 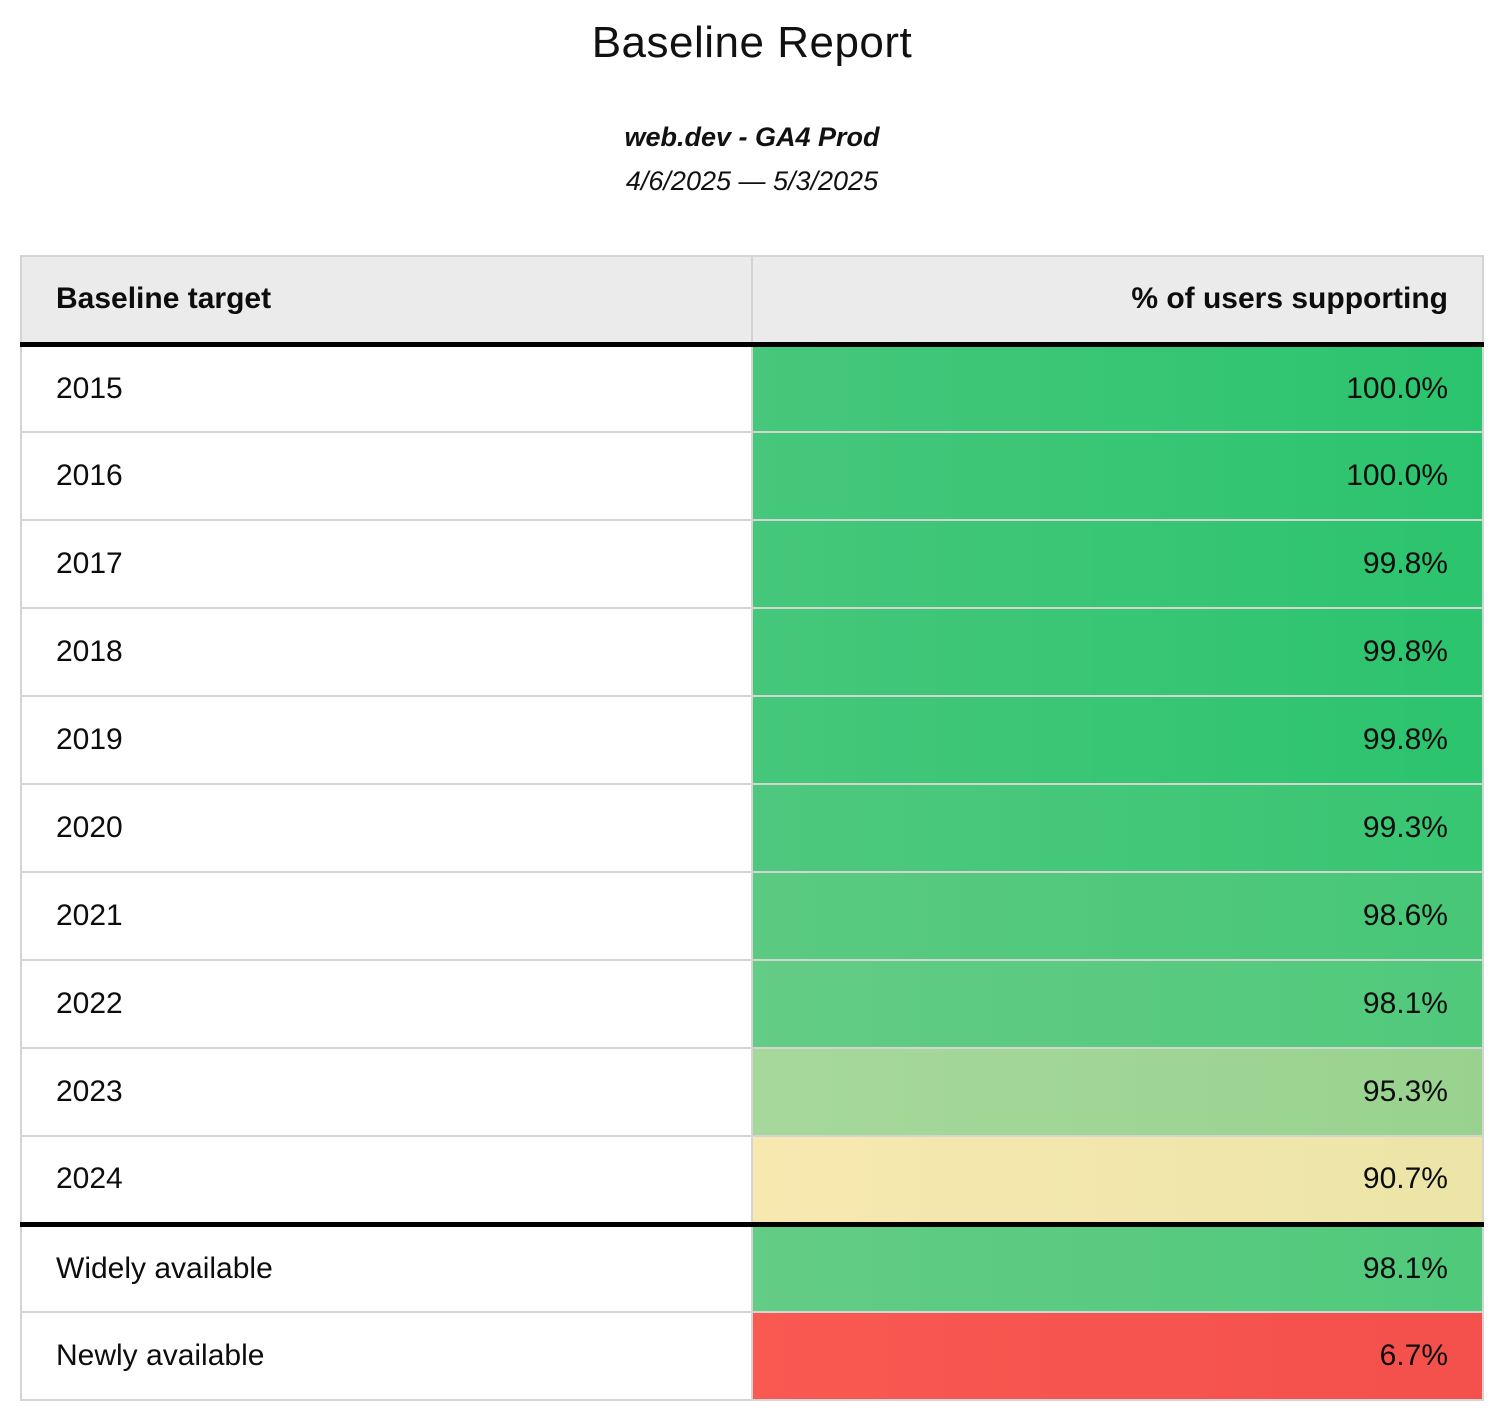 I want to click on table-row: Newly available 6.7%, so click(x=752, y=1356).